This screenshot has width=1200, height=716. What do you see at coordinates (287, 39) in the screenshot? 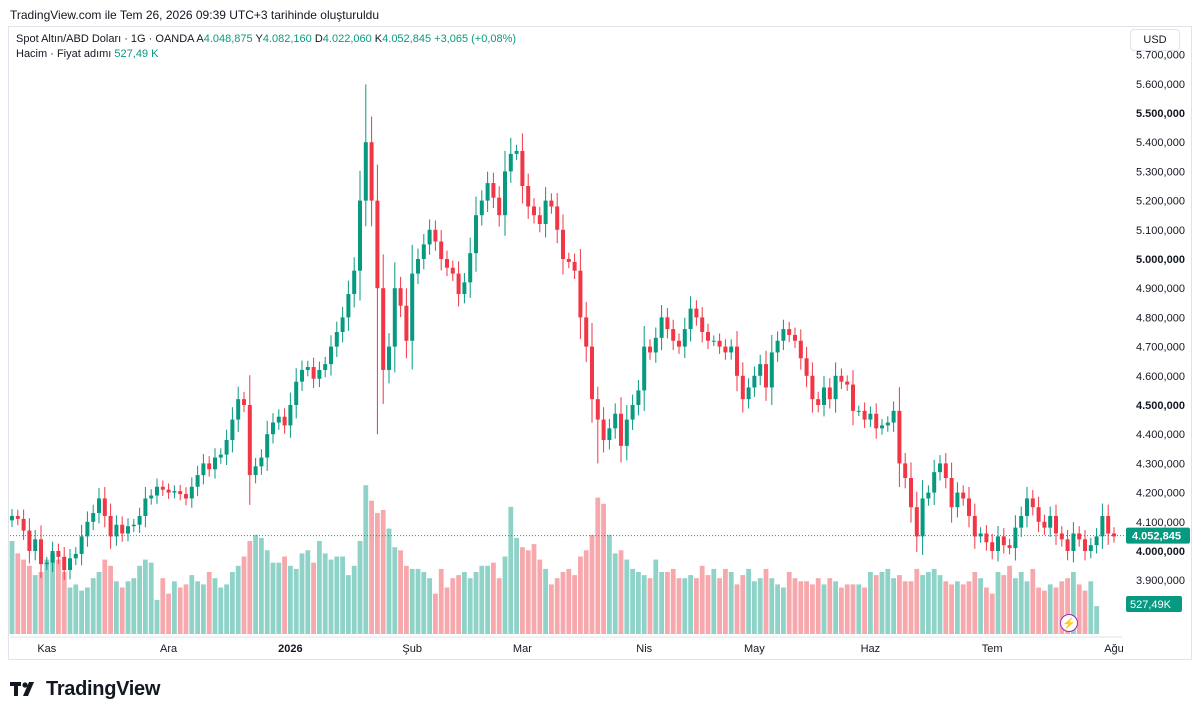
I see `high-value: 4.082,160` at bounding box center [287, 39].